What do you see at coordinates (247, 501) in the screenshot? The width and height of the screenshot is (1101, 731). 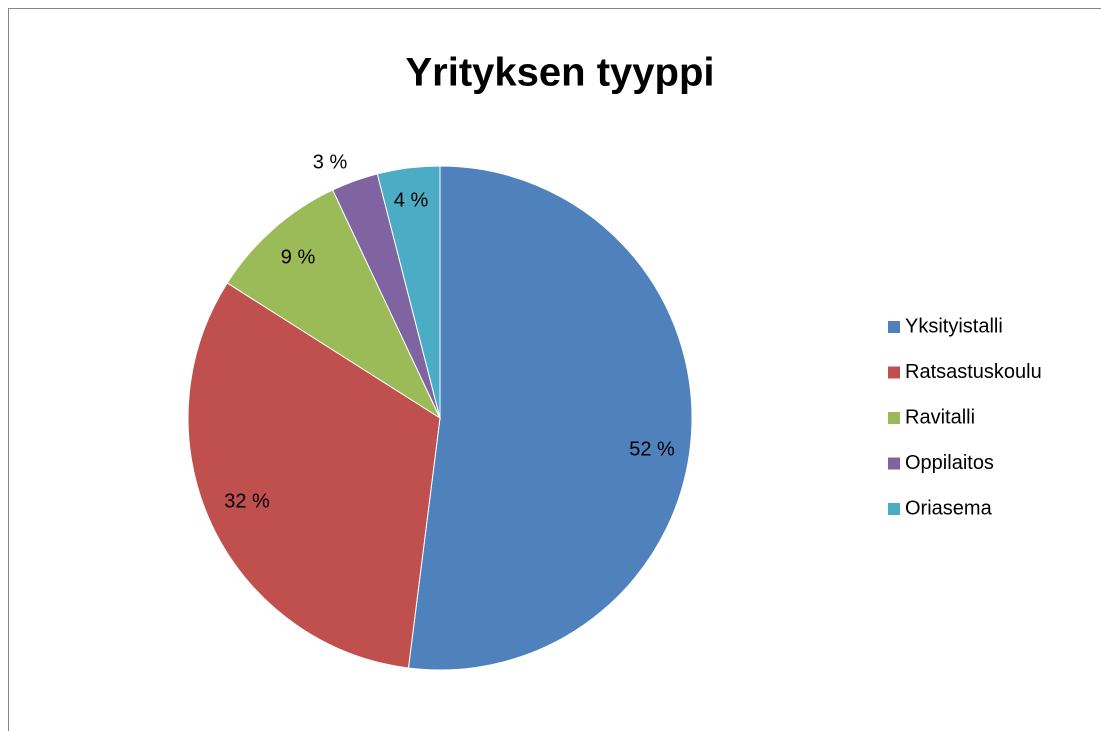 I see `data-label: 32 %` at bounding box center [247, 501].